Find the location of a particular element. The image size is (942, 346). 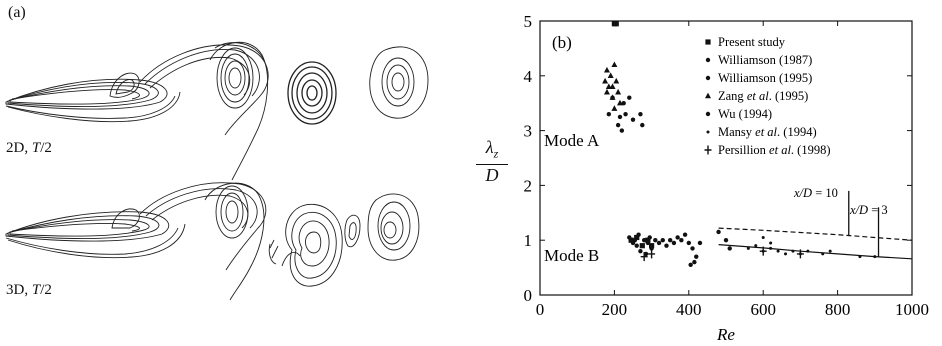

mode-a-label: Mode A is located at coordinates (572, 140).